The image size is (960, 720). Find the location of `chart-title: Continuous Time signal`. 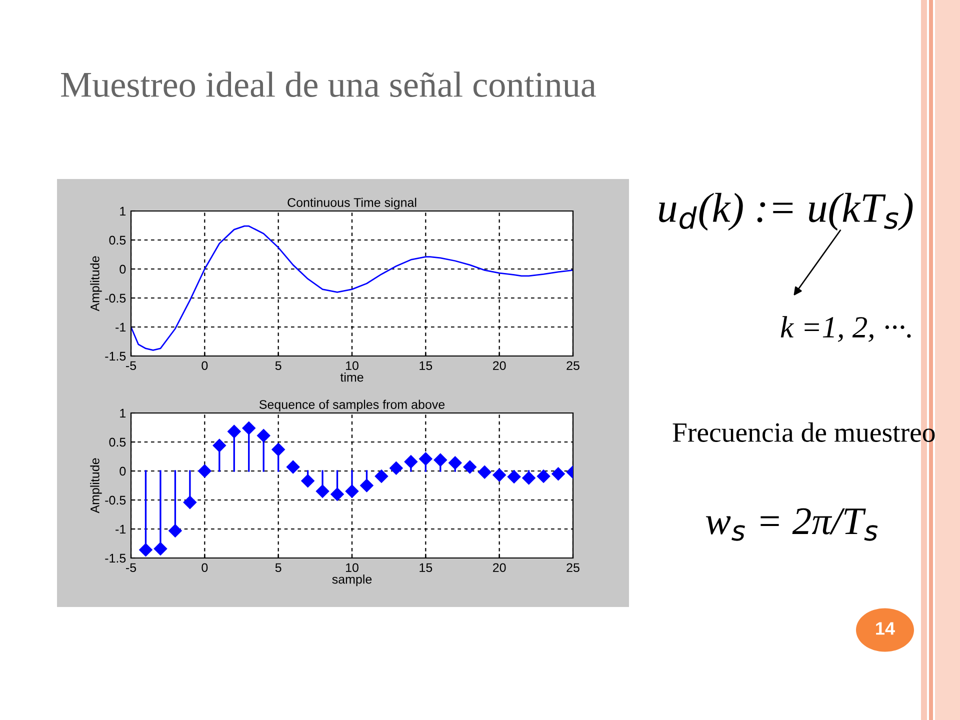

chart-title: Continuous Time signal is located at coordinates (352, 204).